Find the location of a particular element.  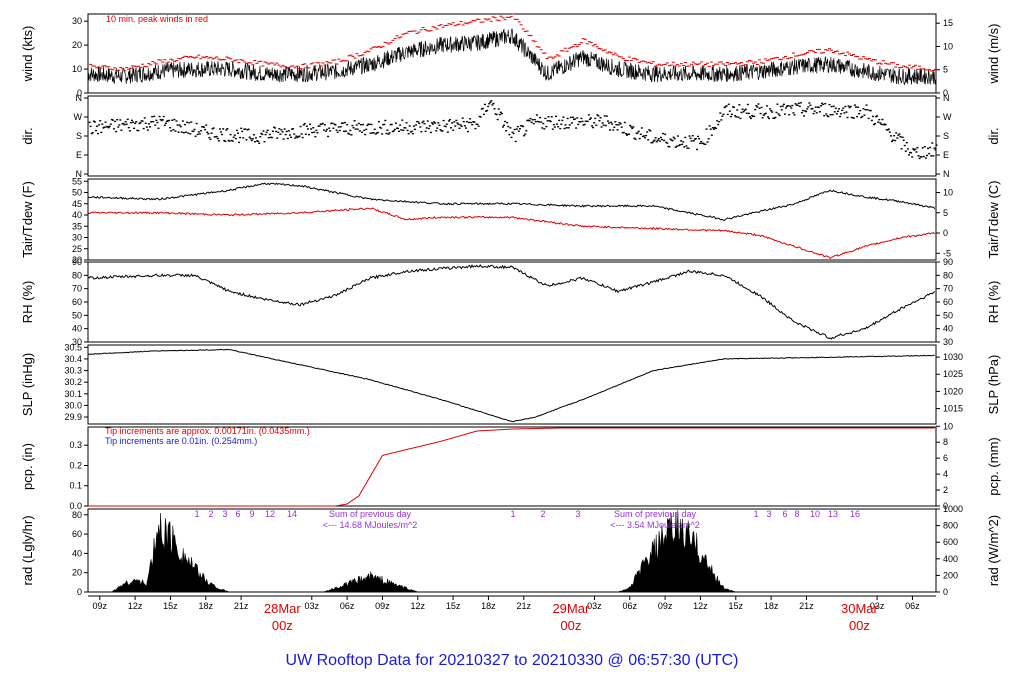

y-axis-label-left: wind (kts) is located at coordinates (27, 54).